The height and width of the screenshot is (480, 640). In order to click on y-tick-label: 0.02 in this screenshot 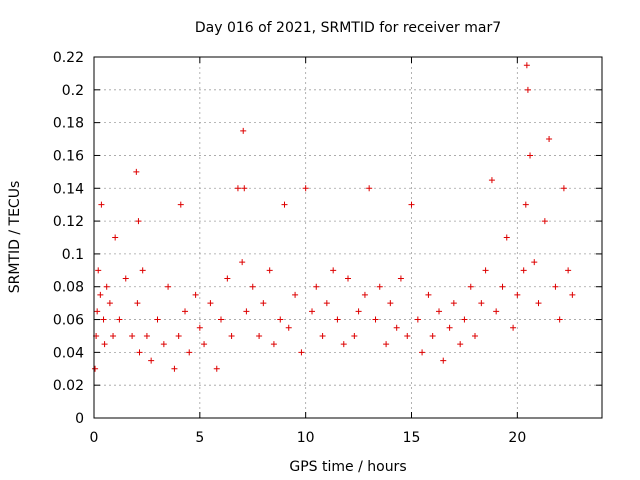, I will do `click(68, 386)`.